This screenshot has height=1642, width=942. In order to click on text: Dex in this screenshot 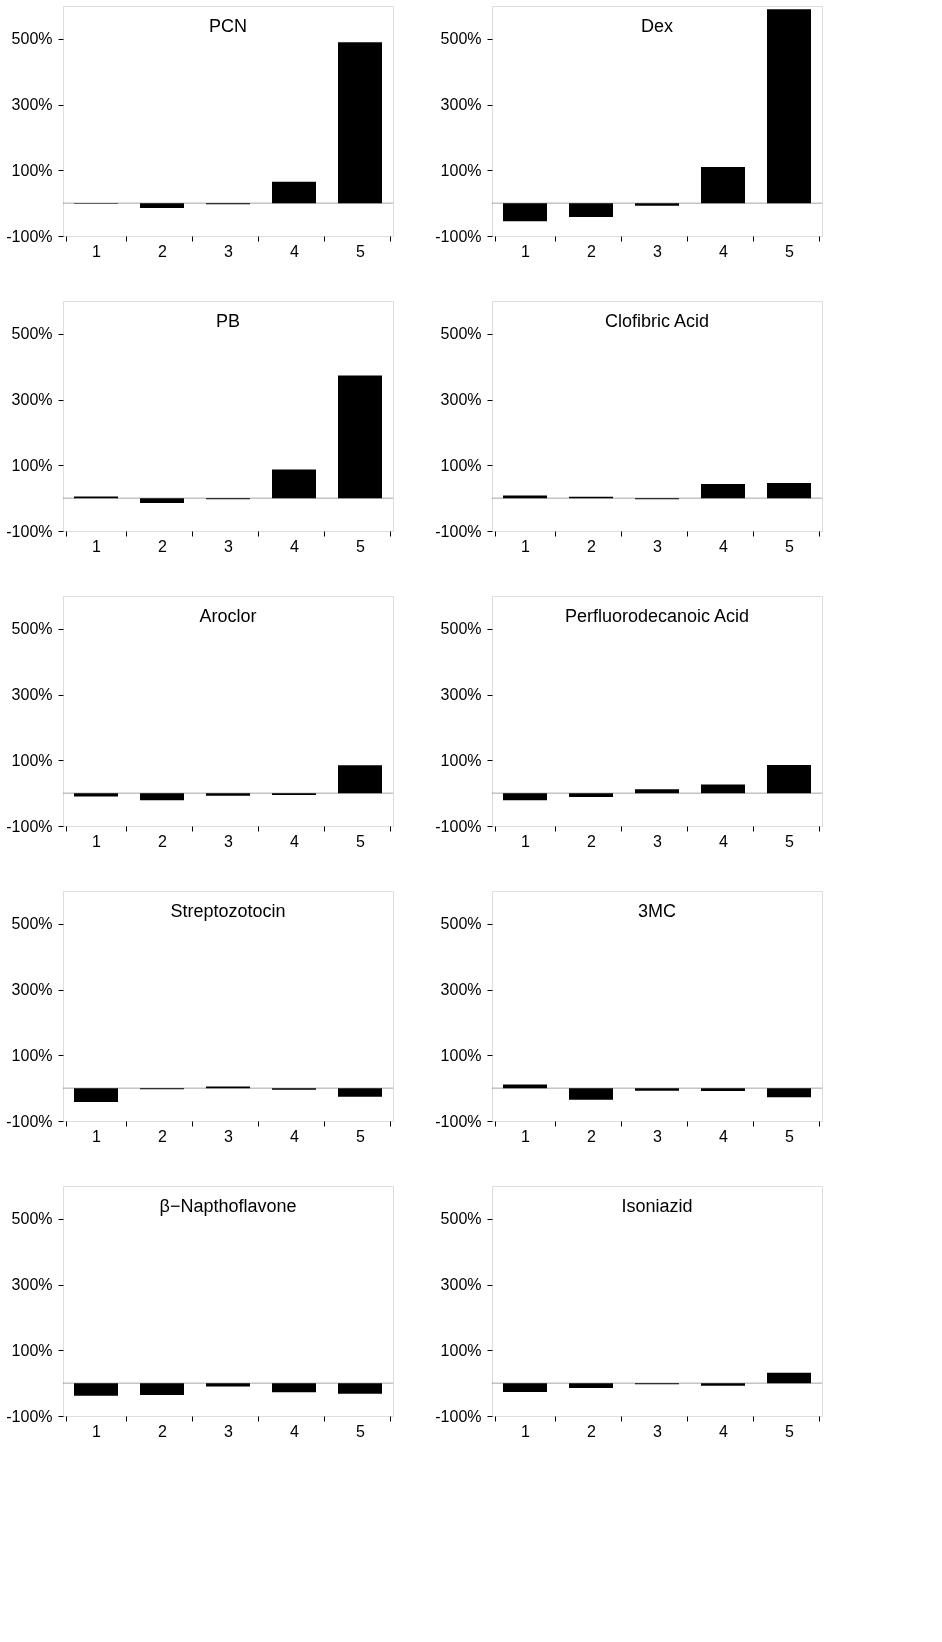, I will do `click(657, 26)`.